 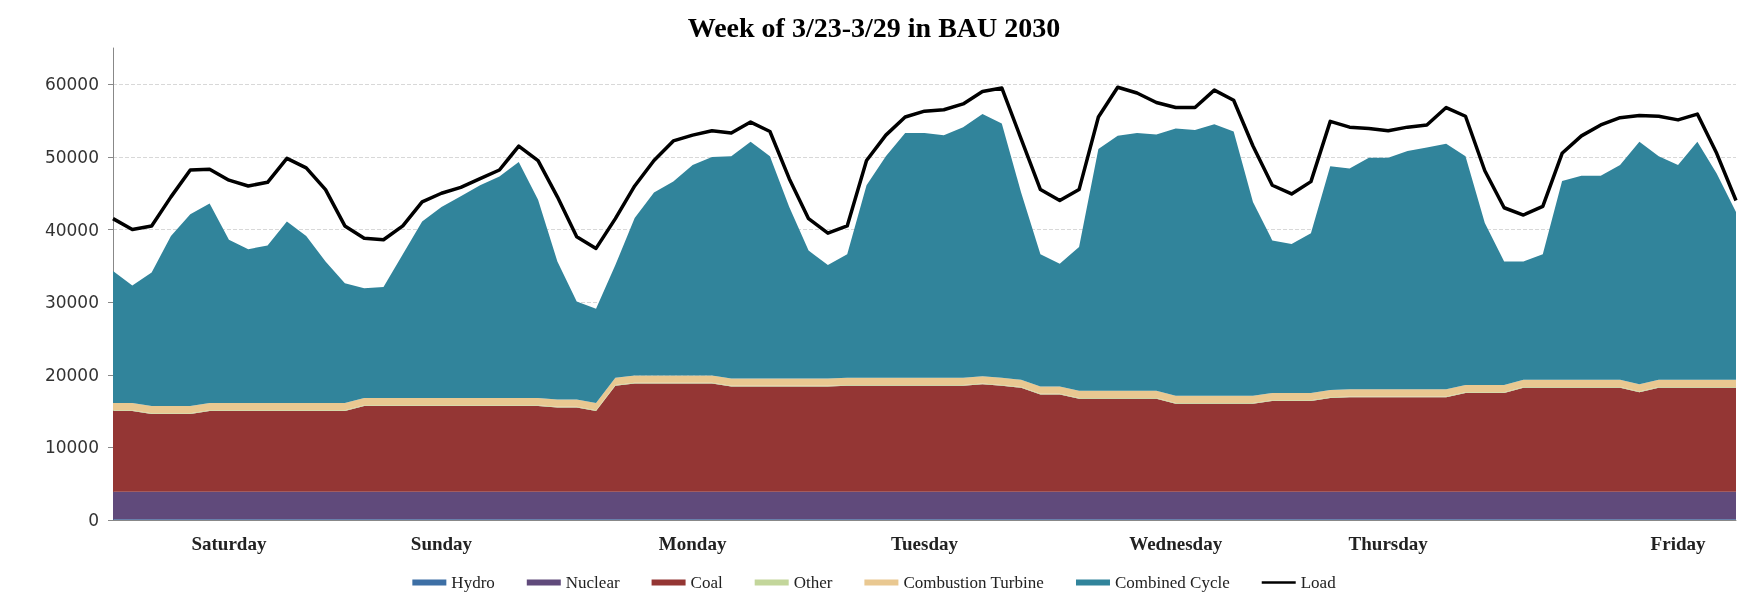 I want to click on y-tick-label: 10000, so click(x=71, y=447).